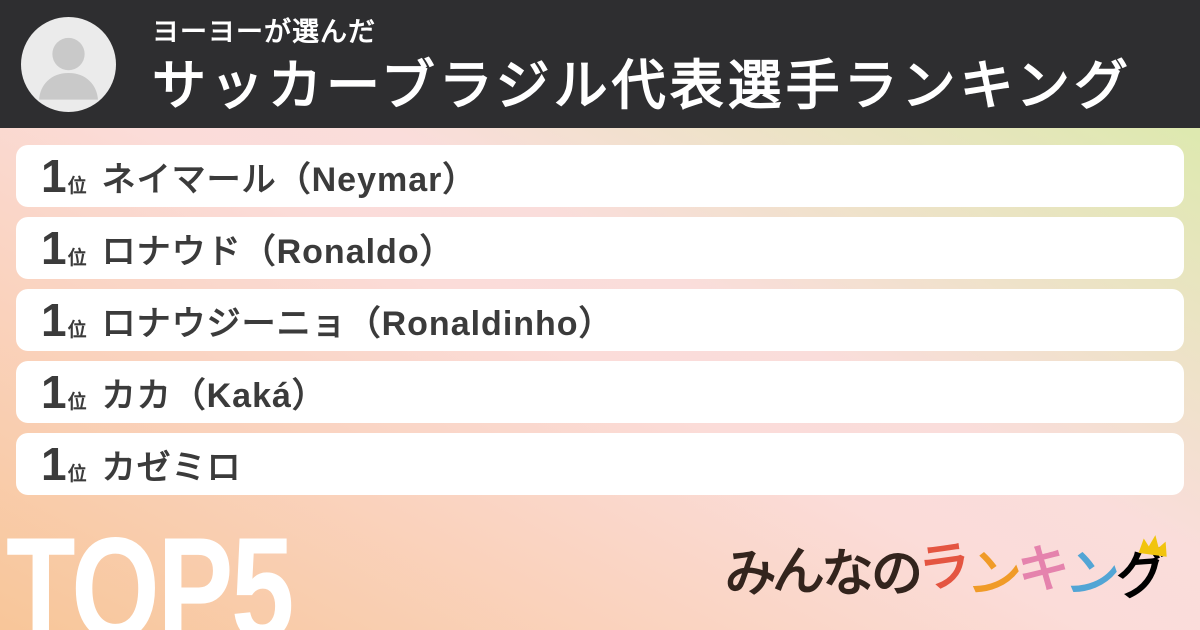  What do you see at coordinates (264, 32) in the screenshot?
I see `header-subtitle: ヨーヨーが選んだ` at bounding box center [264, 32].